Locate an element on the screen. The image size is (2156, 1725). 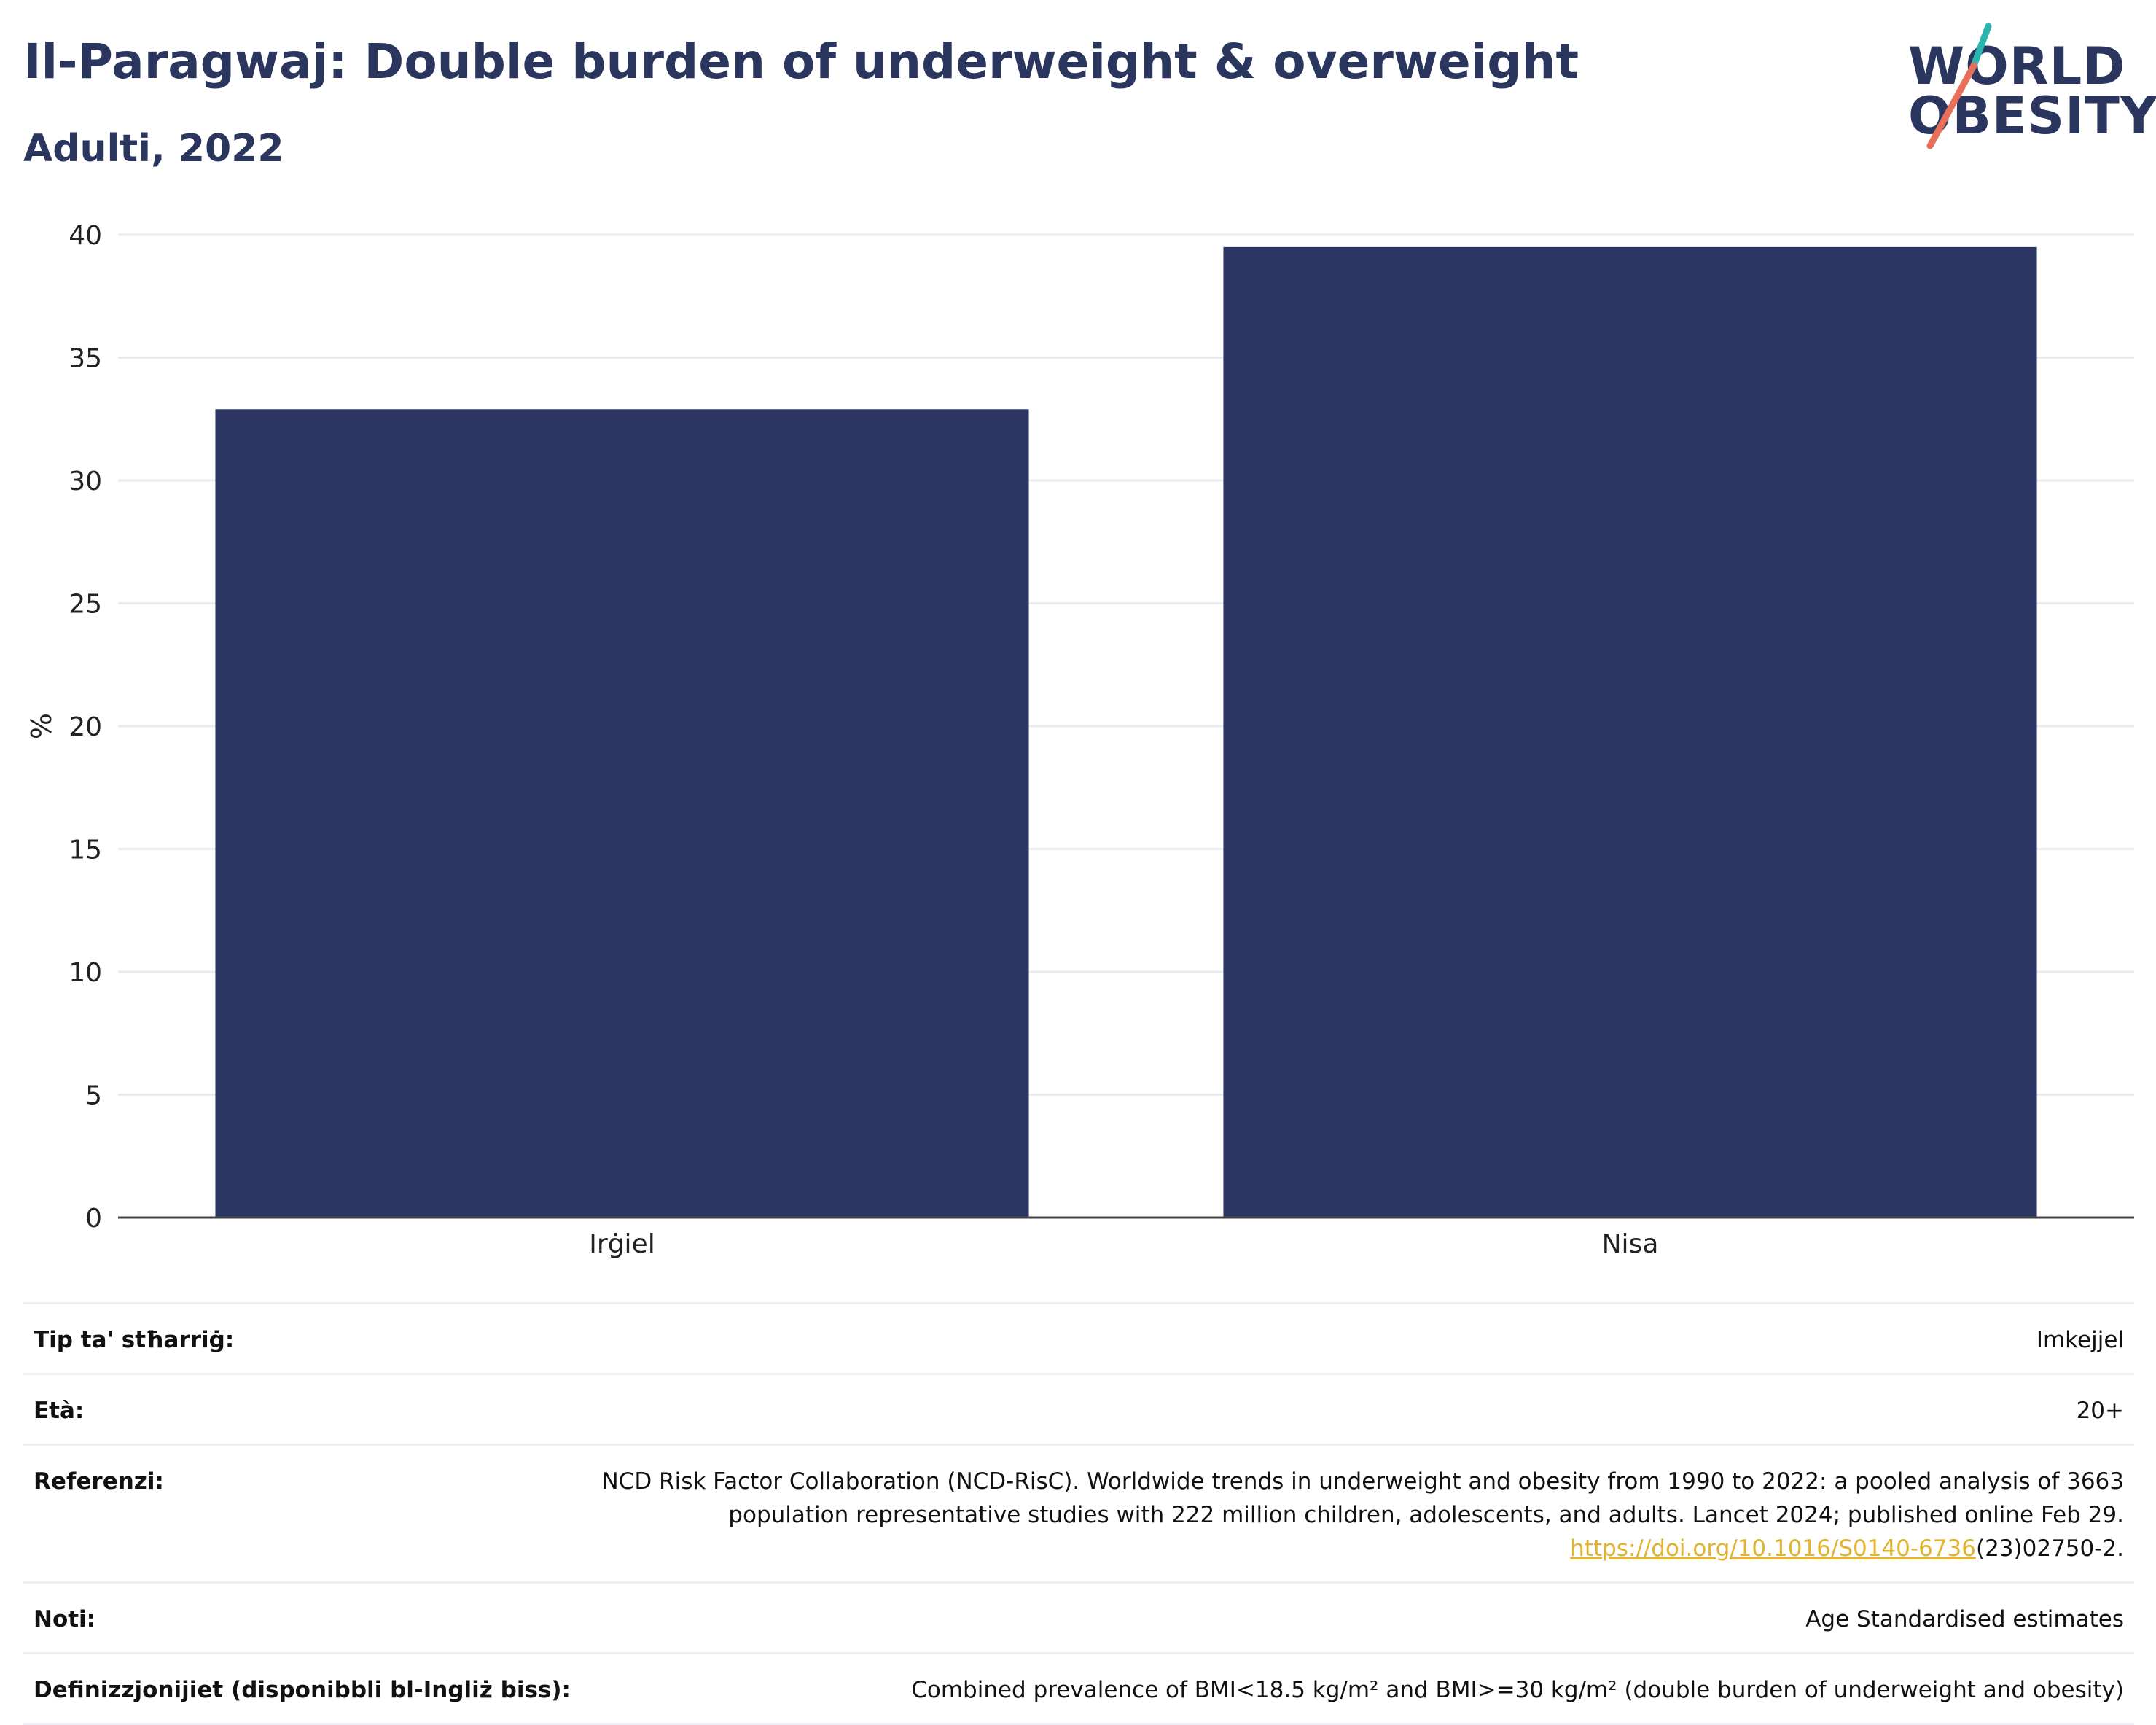
doi-suffix: (23)02750-2. is located at coordinates (2050, 1548).